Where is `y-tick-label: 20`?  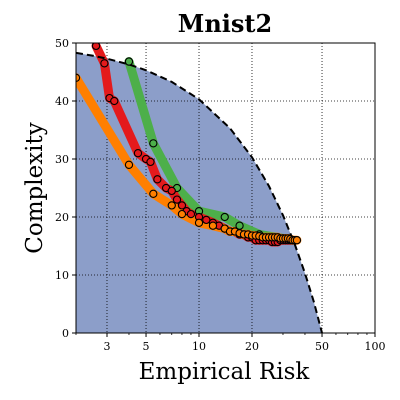
y-tick-label: 20 is located at coordinates (62, 217).